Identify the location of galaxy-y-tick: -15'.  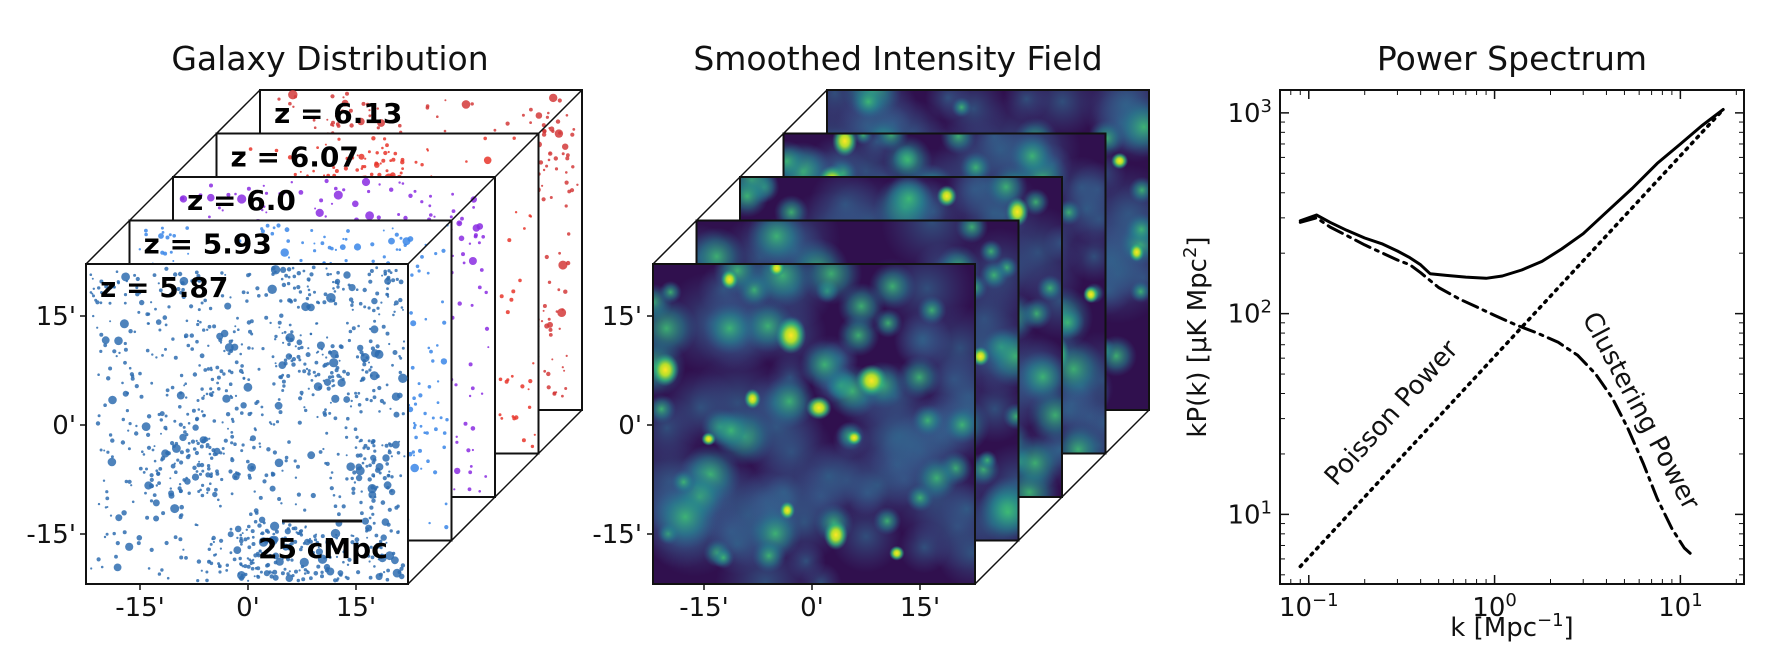
(51, 535).